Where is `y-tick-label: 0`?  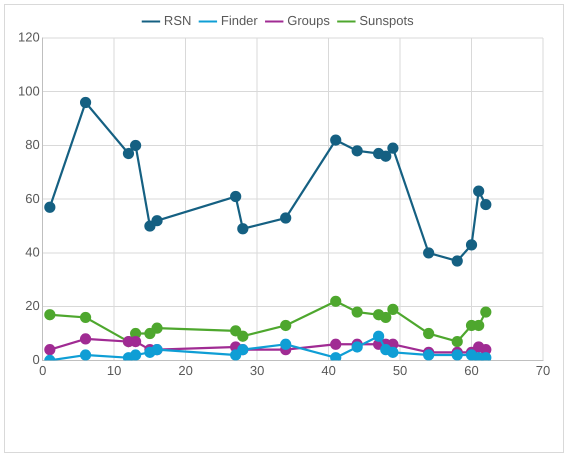
y-tick-label: 0 is located at coordinates (36, 359).